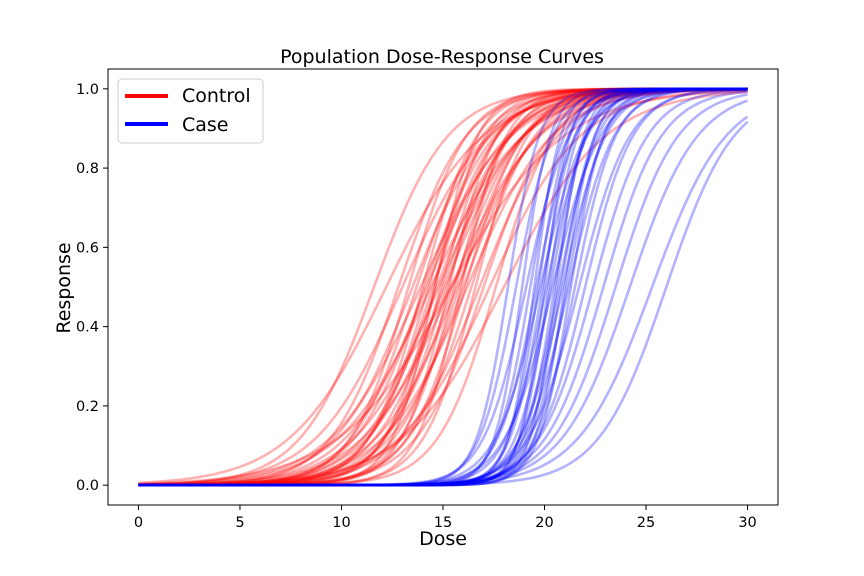  I want to click on x-axis-label: Dose, so click(443, 539).